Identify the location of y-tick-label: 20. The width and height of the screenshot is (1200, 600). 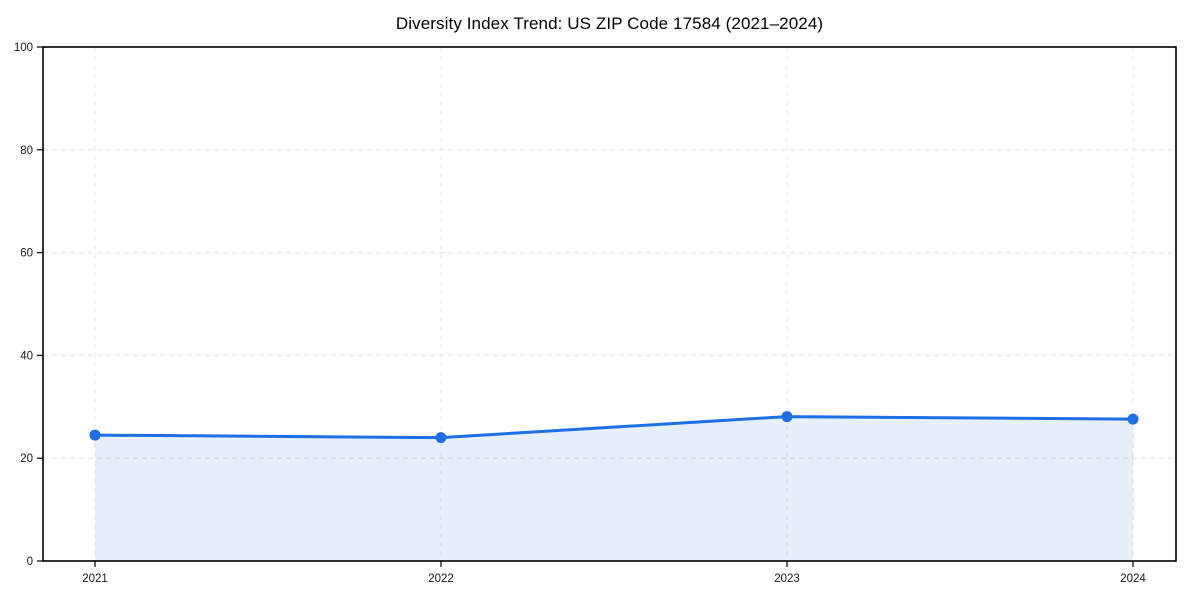
(26, 459).